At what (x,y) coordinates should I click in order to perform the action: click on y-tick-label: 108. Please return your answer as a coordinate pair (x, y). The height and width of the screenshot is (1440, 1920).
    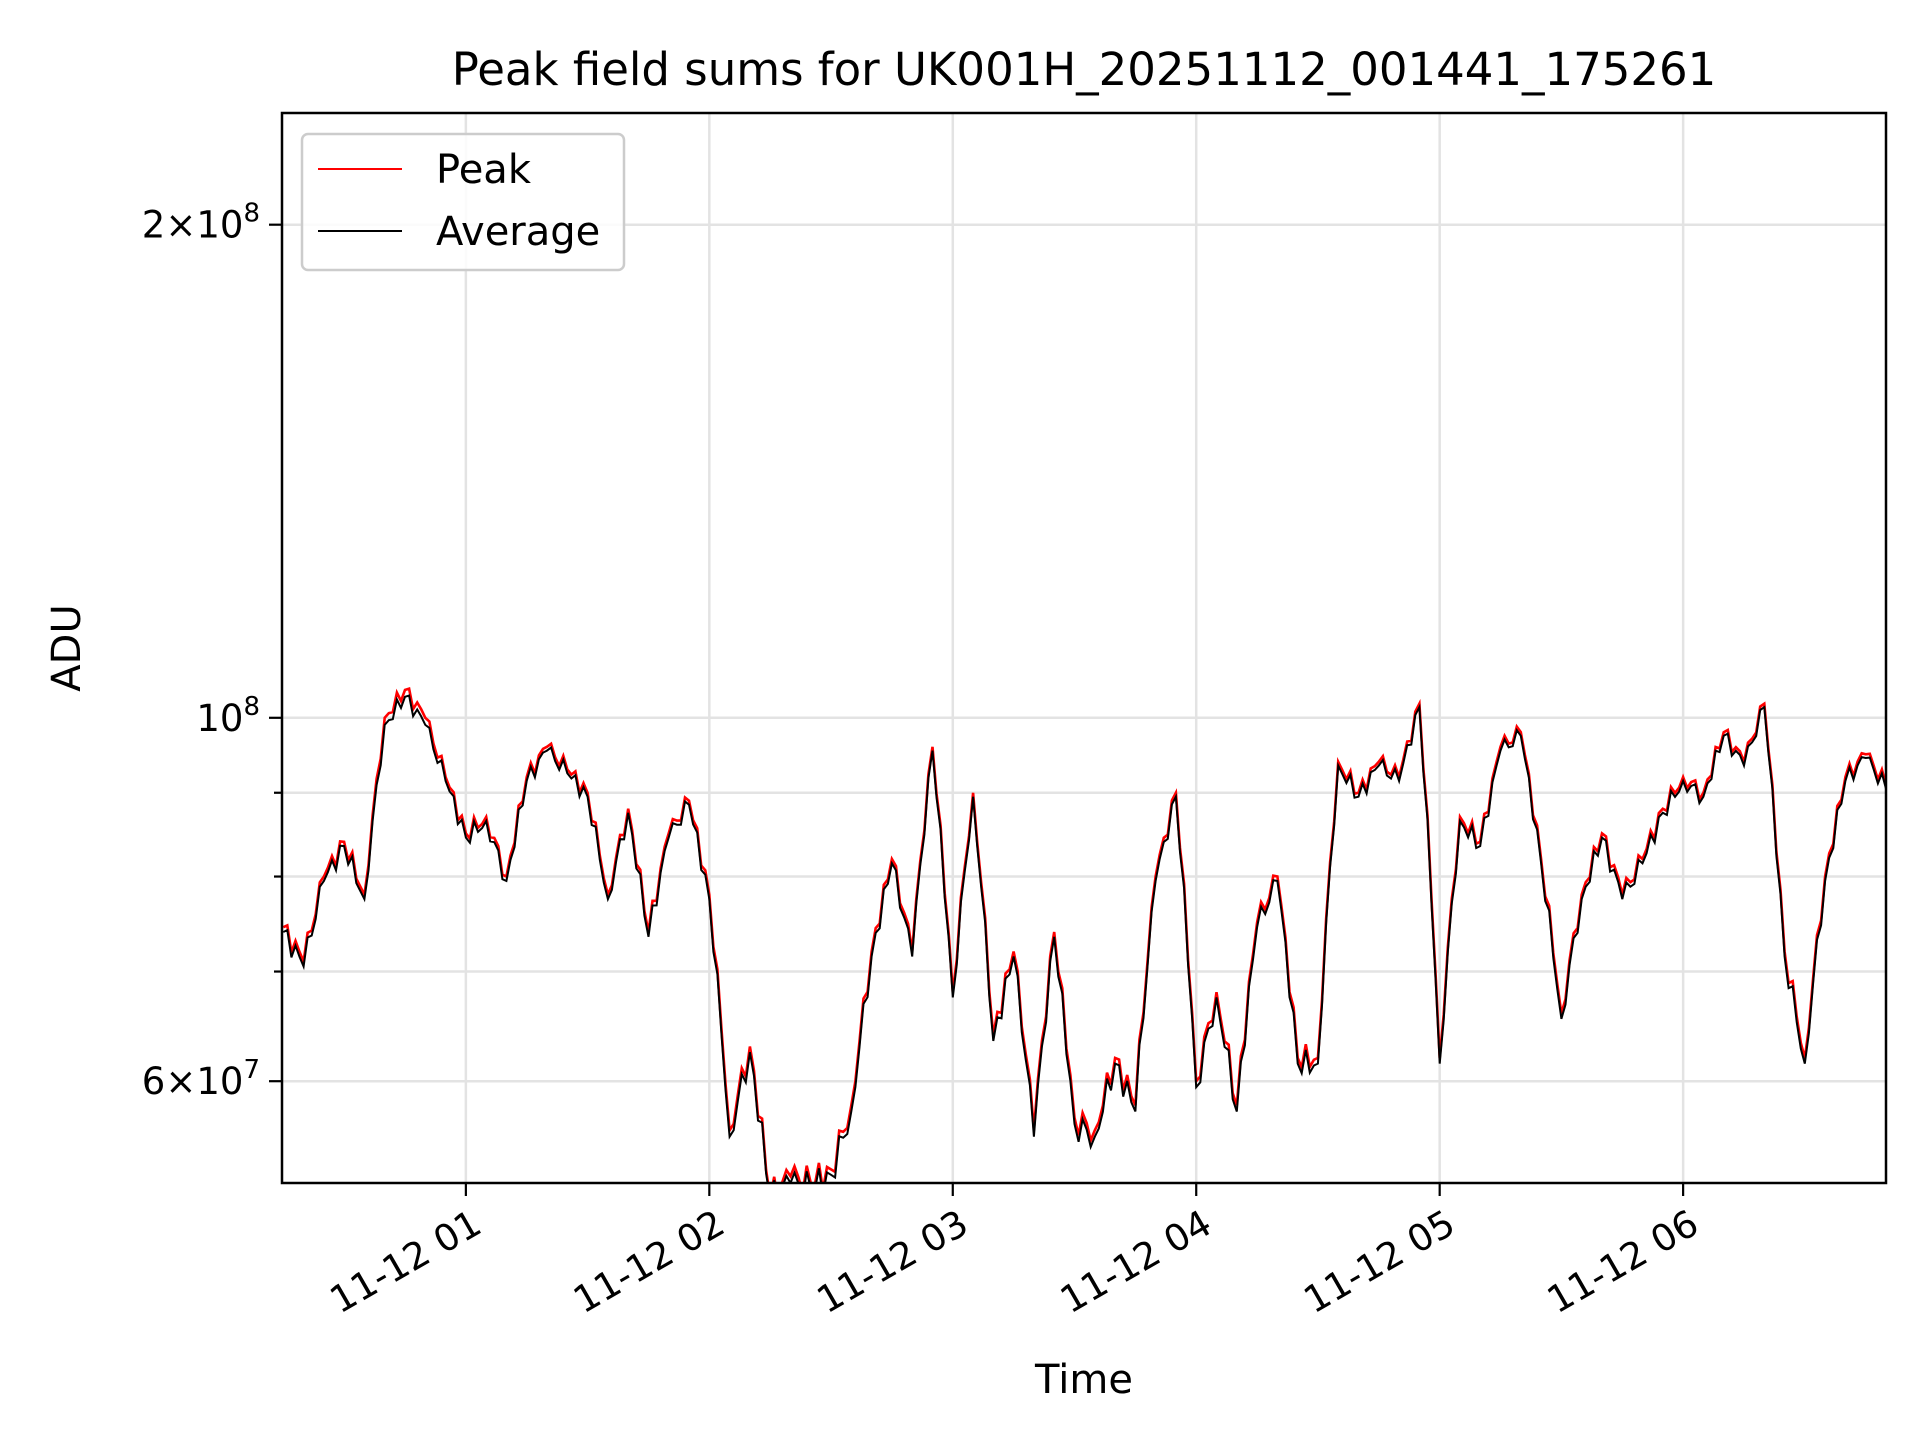
    Looking at the image, I should click on (228, 716).